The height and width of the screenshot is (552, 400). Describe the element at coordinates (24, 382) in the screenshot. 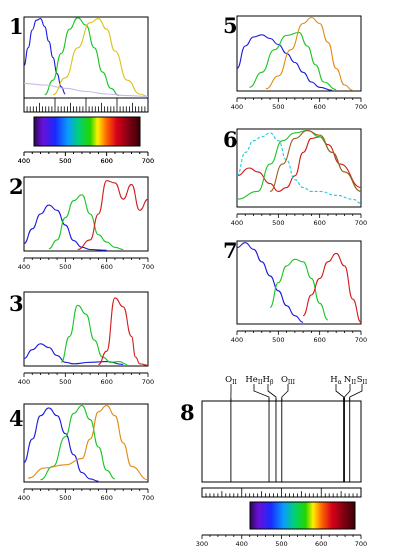

I see `tick-label-3: 400` at that location.